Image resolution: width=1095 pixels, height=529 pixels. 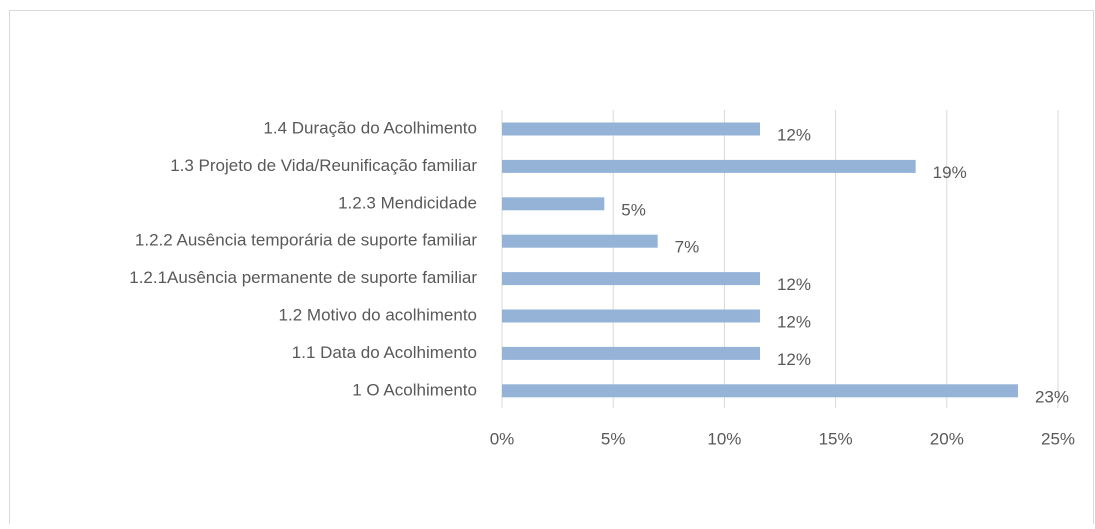 I want to click on y-tick-label: 1.1 Data do Acolhimento, so click(x=384, y=352).